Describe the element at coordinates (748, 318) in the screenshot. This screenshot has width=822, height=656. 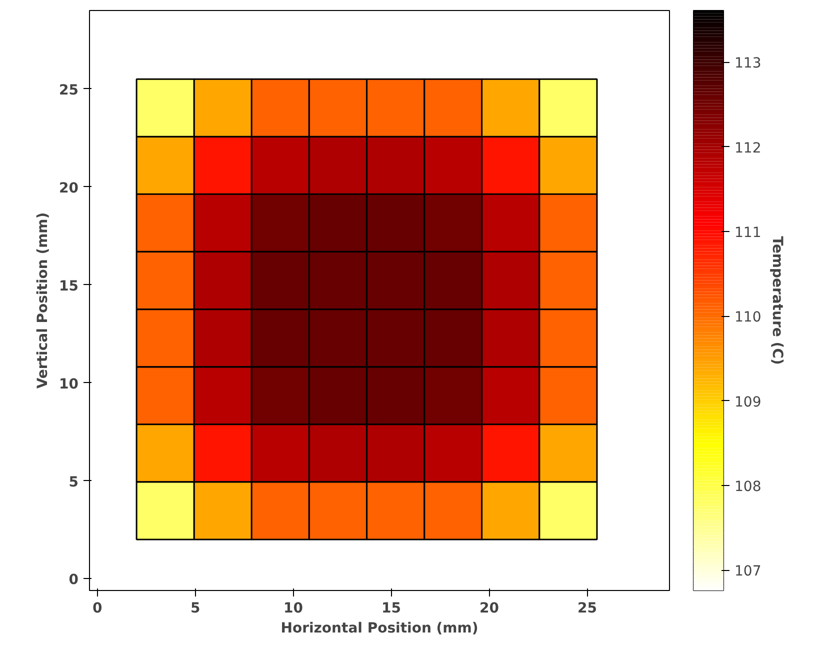
I see `color-bar-label: 110` at that location.